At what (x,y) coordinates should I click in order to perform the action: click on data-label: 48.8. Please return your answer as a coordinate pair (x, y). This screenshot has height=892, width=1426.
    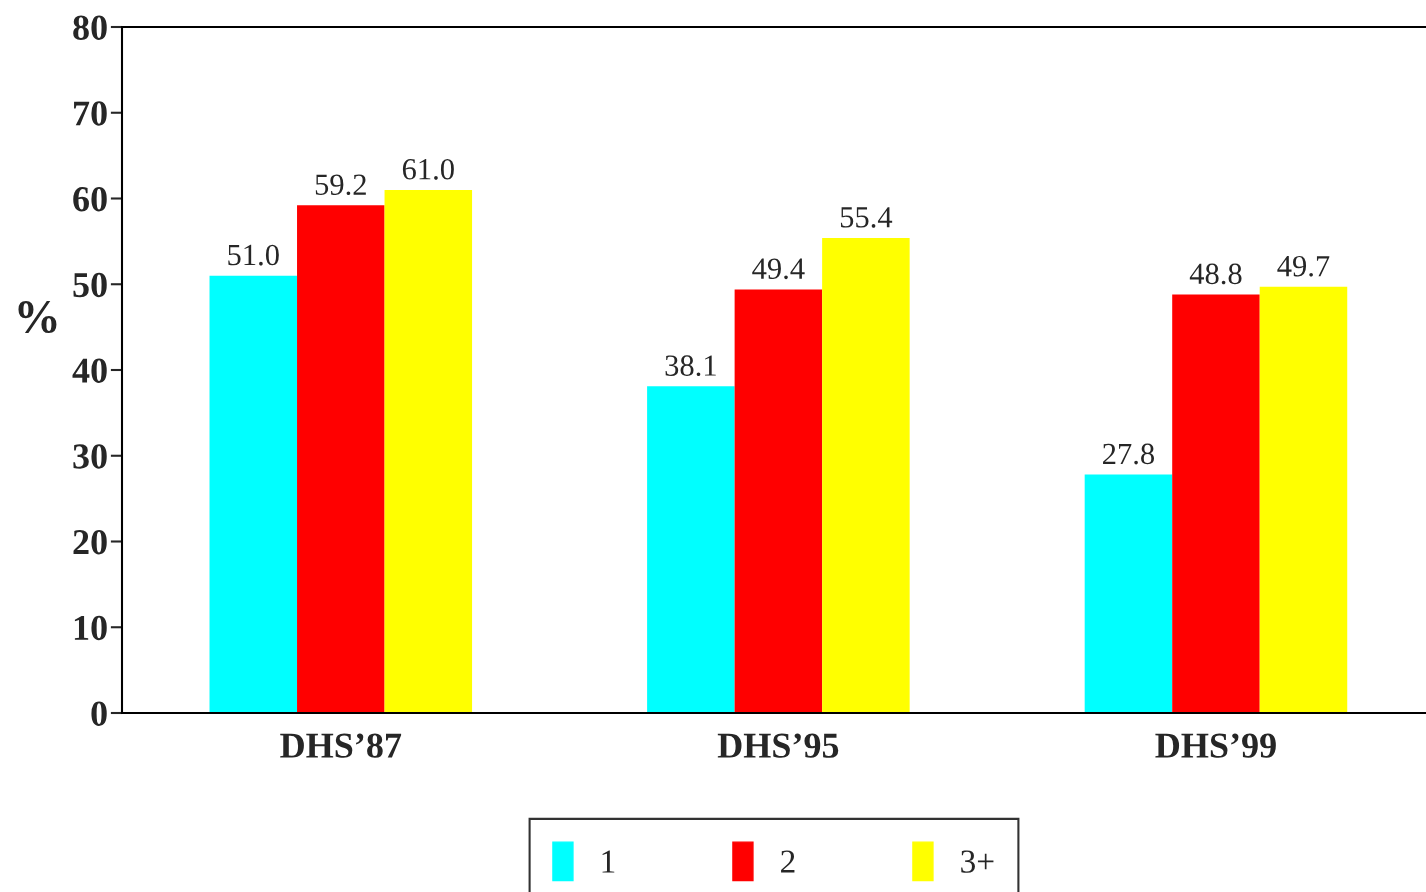
    Looking at the image, I should click on (1215, 274).